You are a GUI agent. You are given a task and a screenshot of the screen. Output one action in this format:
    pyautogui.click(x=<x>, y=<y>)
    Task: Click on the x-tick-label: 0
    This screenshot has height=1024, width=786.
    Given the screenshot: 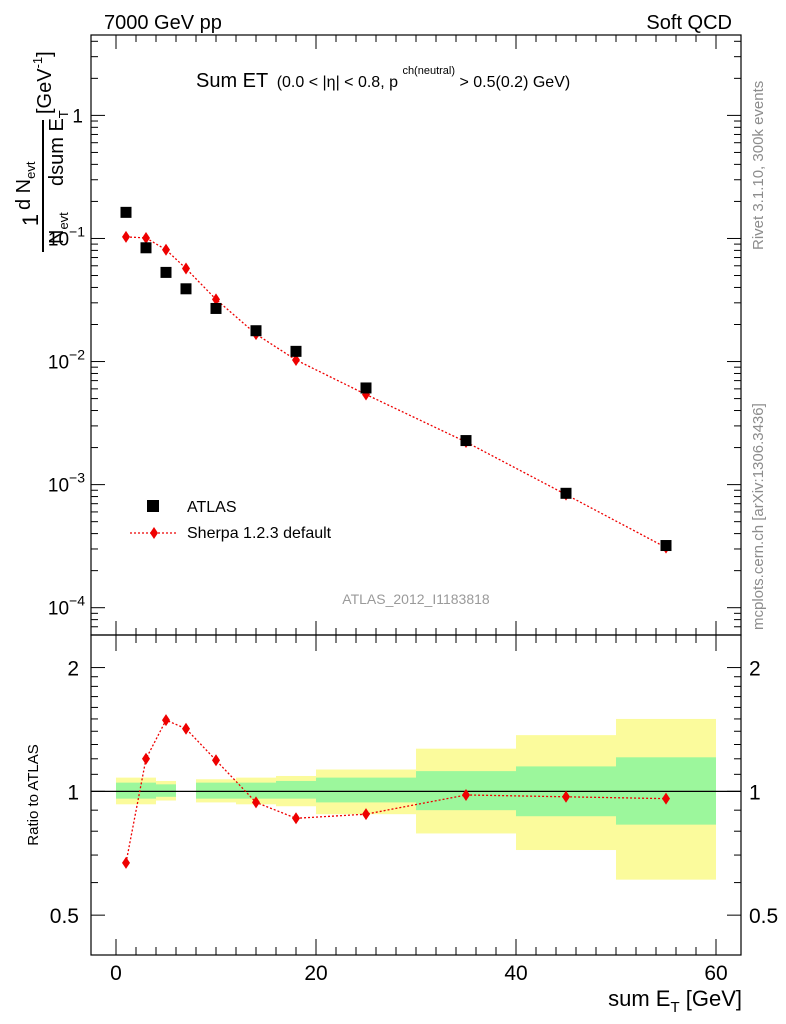 What is the action you would take?
    pyautogui.click(x=116, y=973)
    